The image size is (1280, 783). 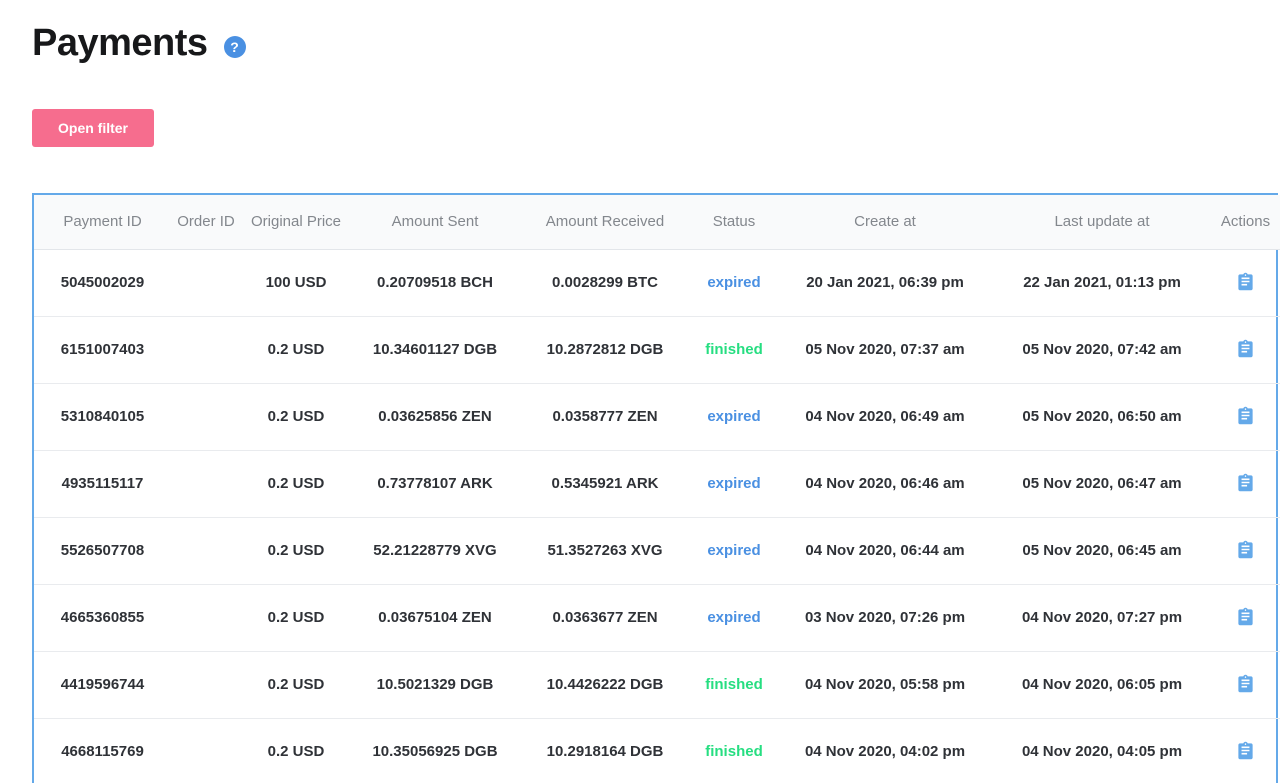 What do you see at coordinates (885, 618) in the screenshot?
I see `create-at-cell: 03 Nov 2020, 07:26 pm` at bounding box center [885, 618].